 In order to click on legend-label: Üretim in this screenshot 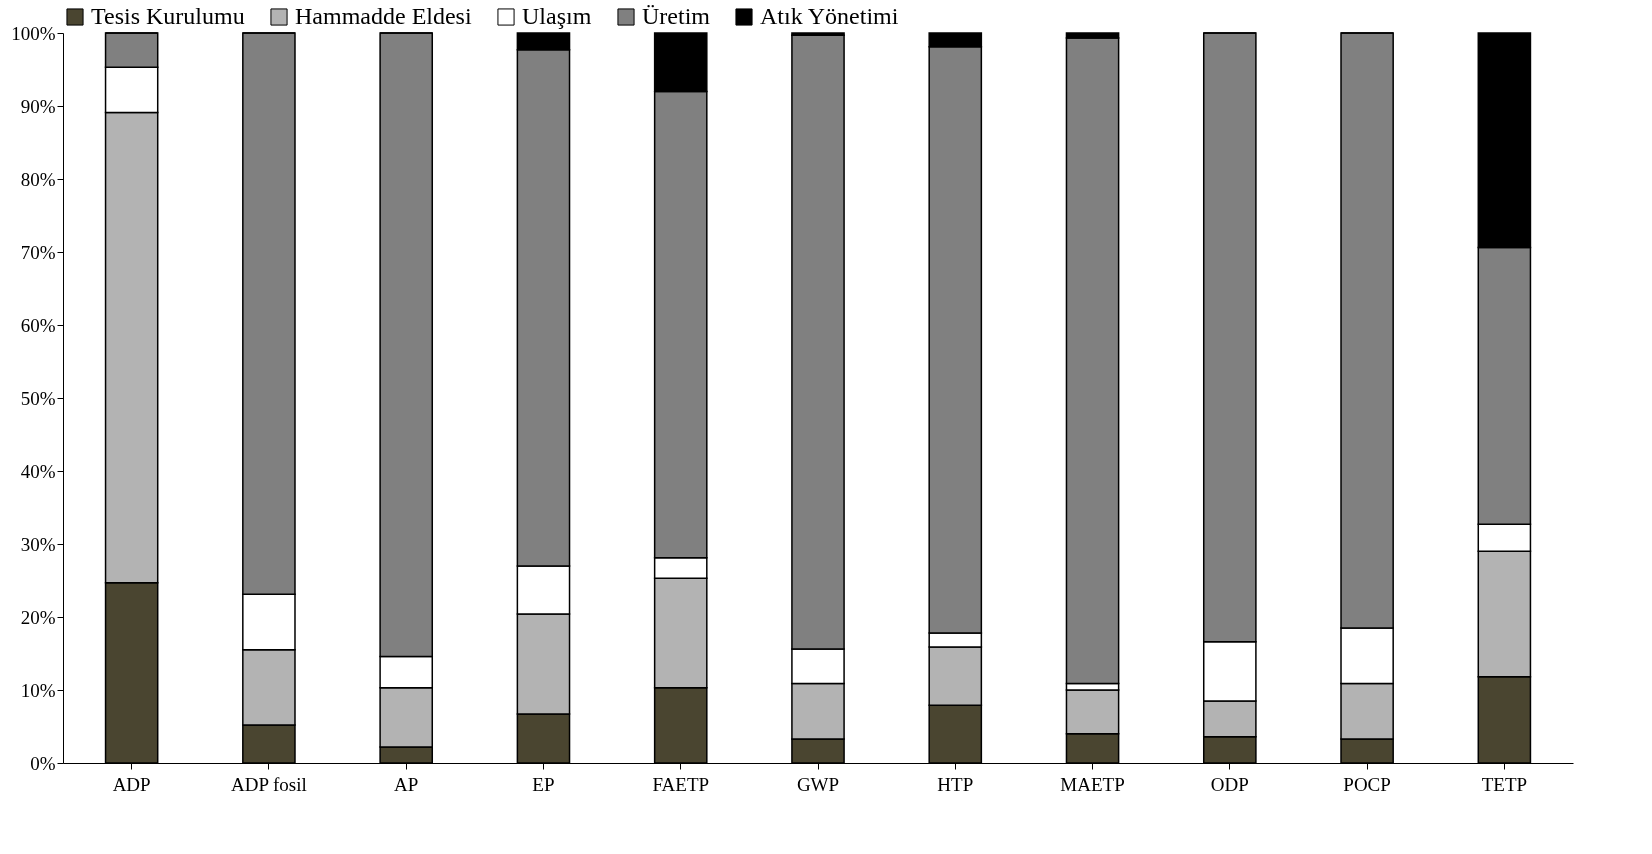, I will do `click(676, 16)`.